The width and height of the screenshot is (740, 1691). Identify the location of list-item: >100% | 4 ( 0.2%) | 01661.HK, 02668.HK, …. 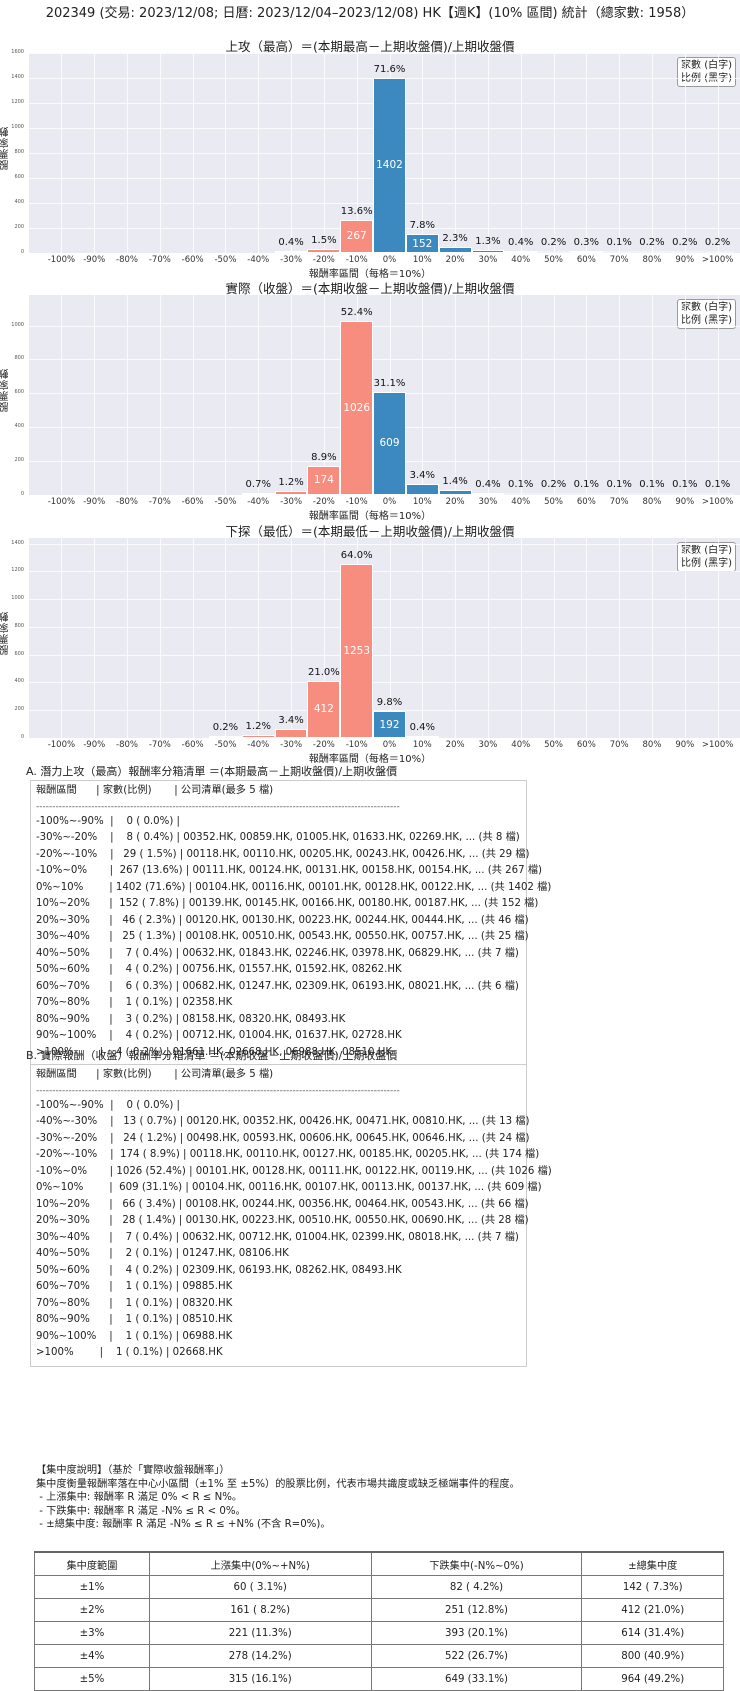
(214, 1052).